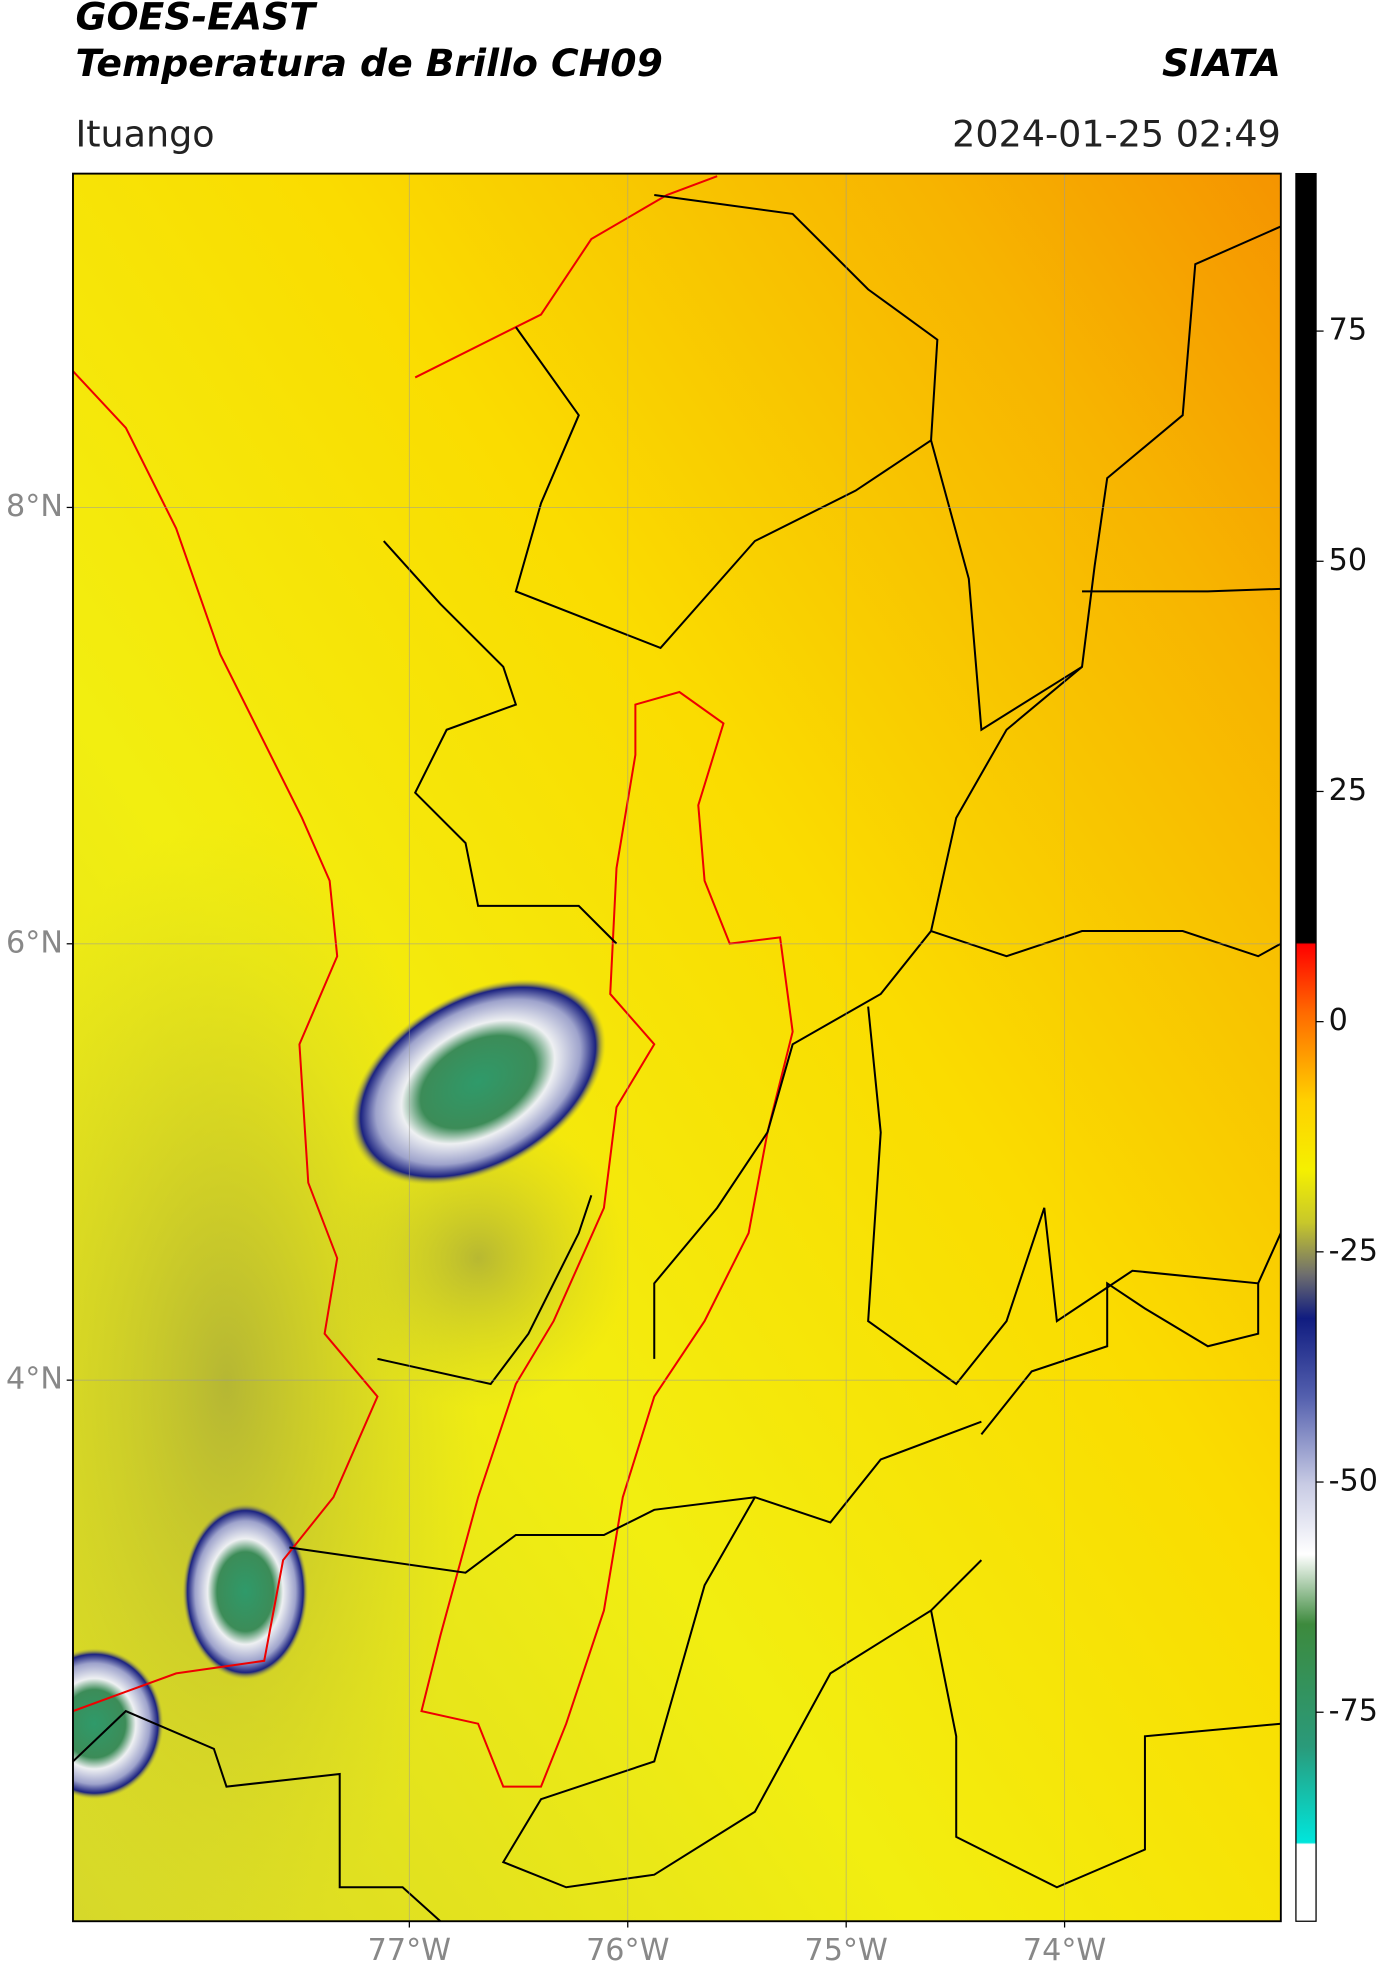 Image resolution: width=1384 pixels, height=1981 pixels. I want to click on colorbar-tick-label: -75, so click(1353, 1711).